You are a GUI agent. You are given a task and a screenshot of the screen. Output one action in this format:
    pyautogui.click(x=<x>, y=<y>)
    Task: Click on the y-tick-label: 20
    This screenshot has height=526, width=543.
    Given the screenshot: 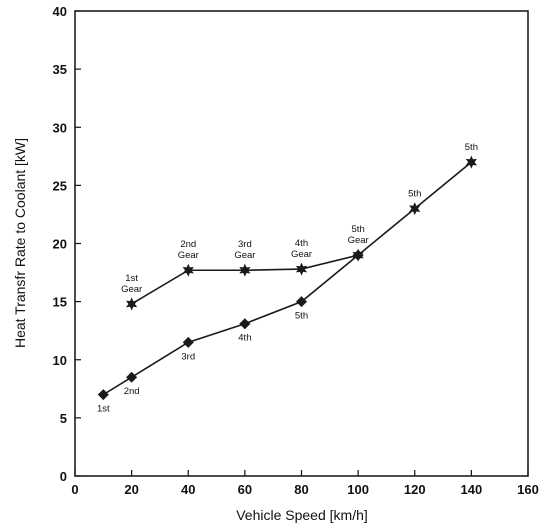 What is the action you would take?
    pyautogui.click(x=60, y=244)
    